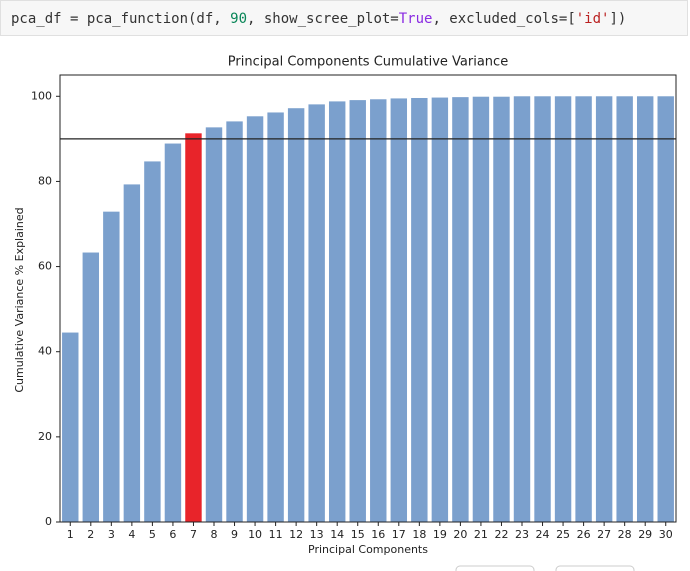  Describe the element at coordinates (618, 19) in the screenshot. I see `code-token: ])` at that location.